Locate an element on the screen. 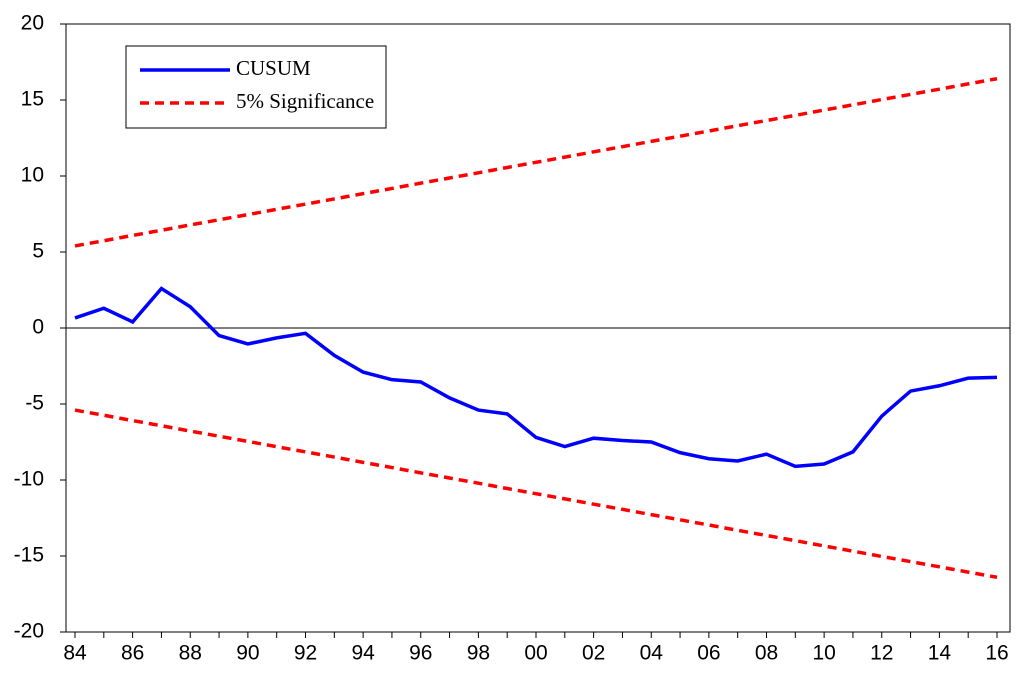 The width and height of the screenshot is (1017, 678). x-tick-label: 10 is located at coordinates (823, 653).